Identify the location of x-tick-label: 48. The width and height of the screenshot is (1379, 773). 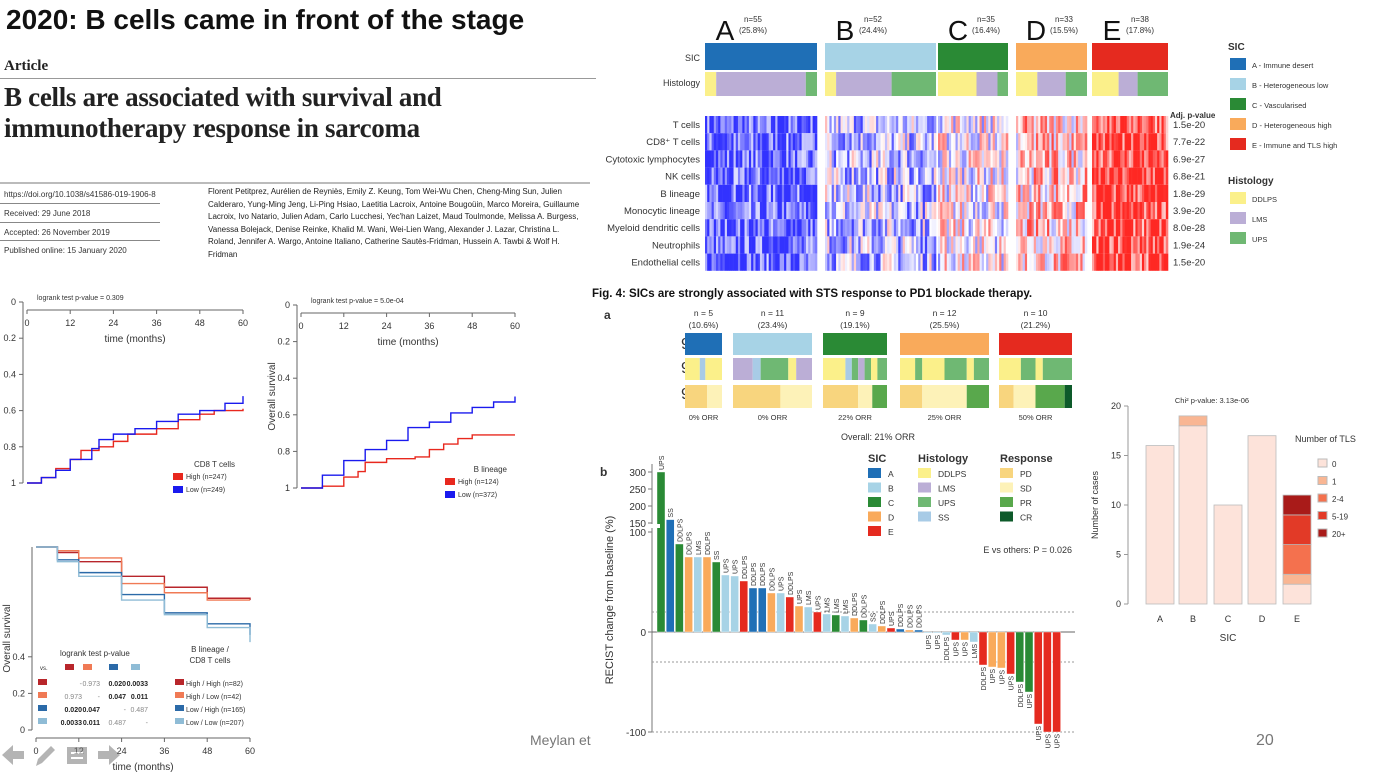
(472, 326).